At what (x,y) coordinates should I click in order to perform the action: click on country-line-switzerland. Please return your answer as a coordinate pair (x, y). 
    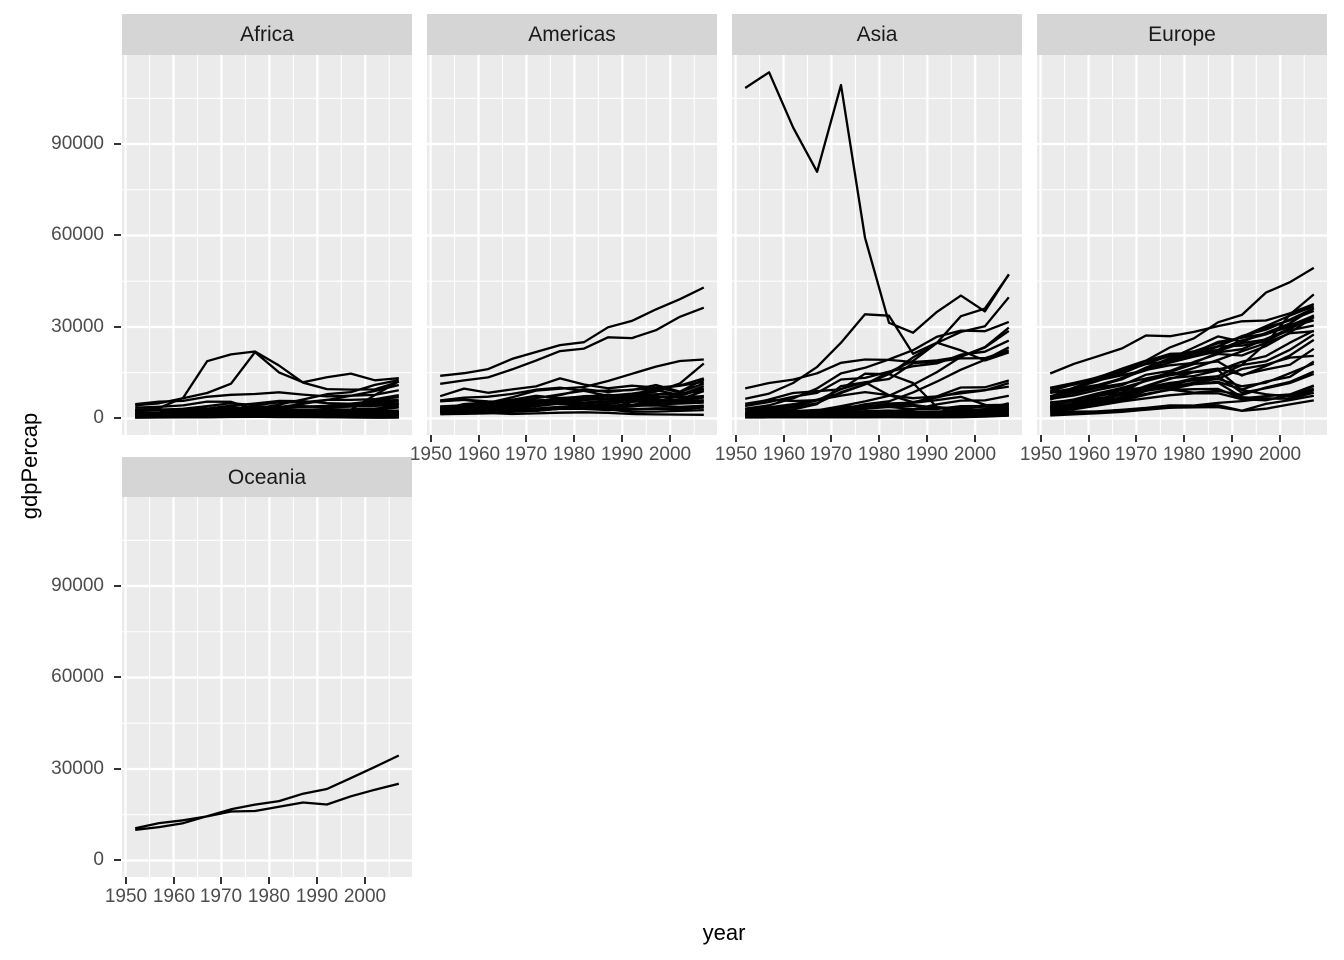
    Looking at the image, I should click on (1182, 339).